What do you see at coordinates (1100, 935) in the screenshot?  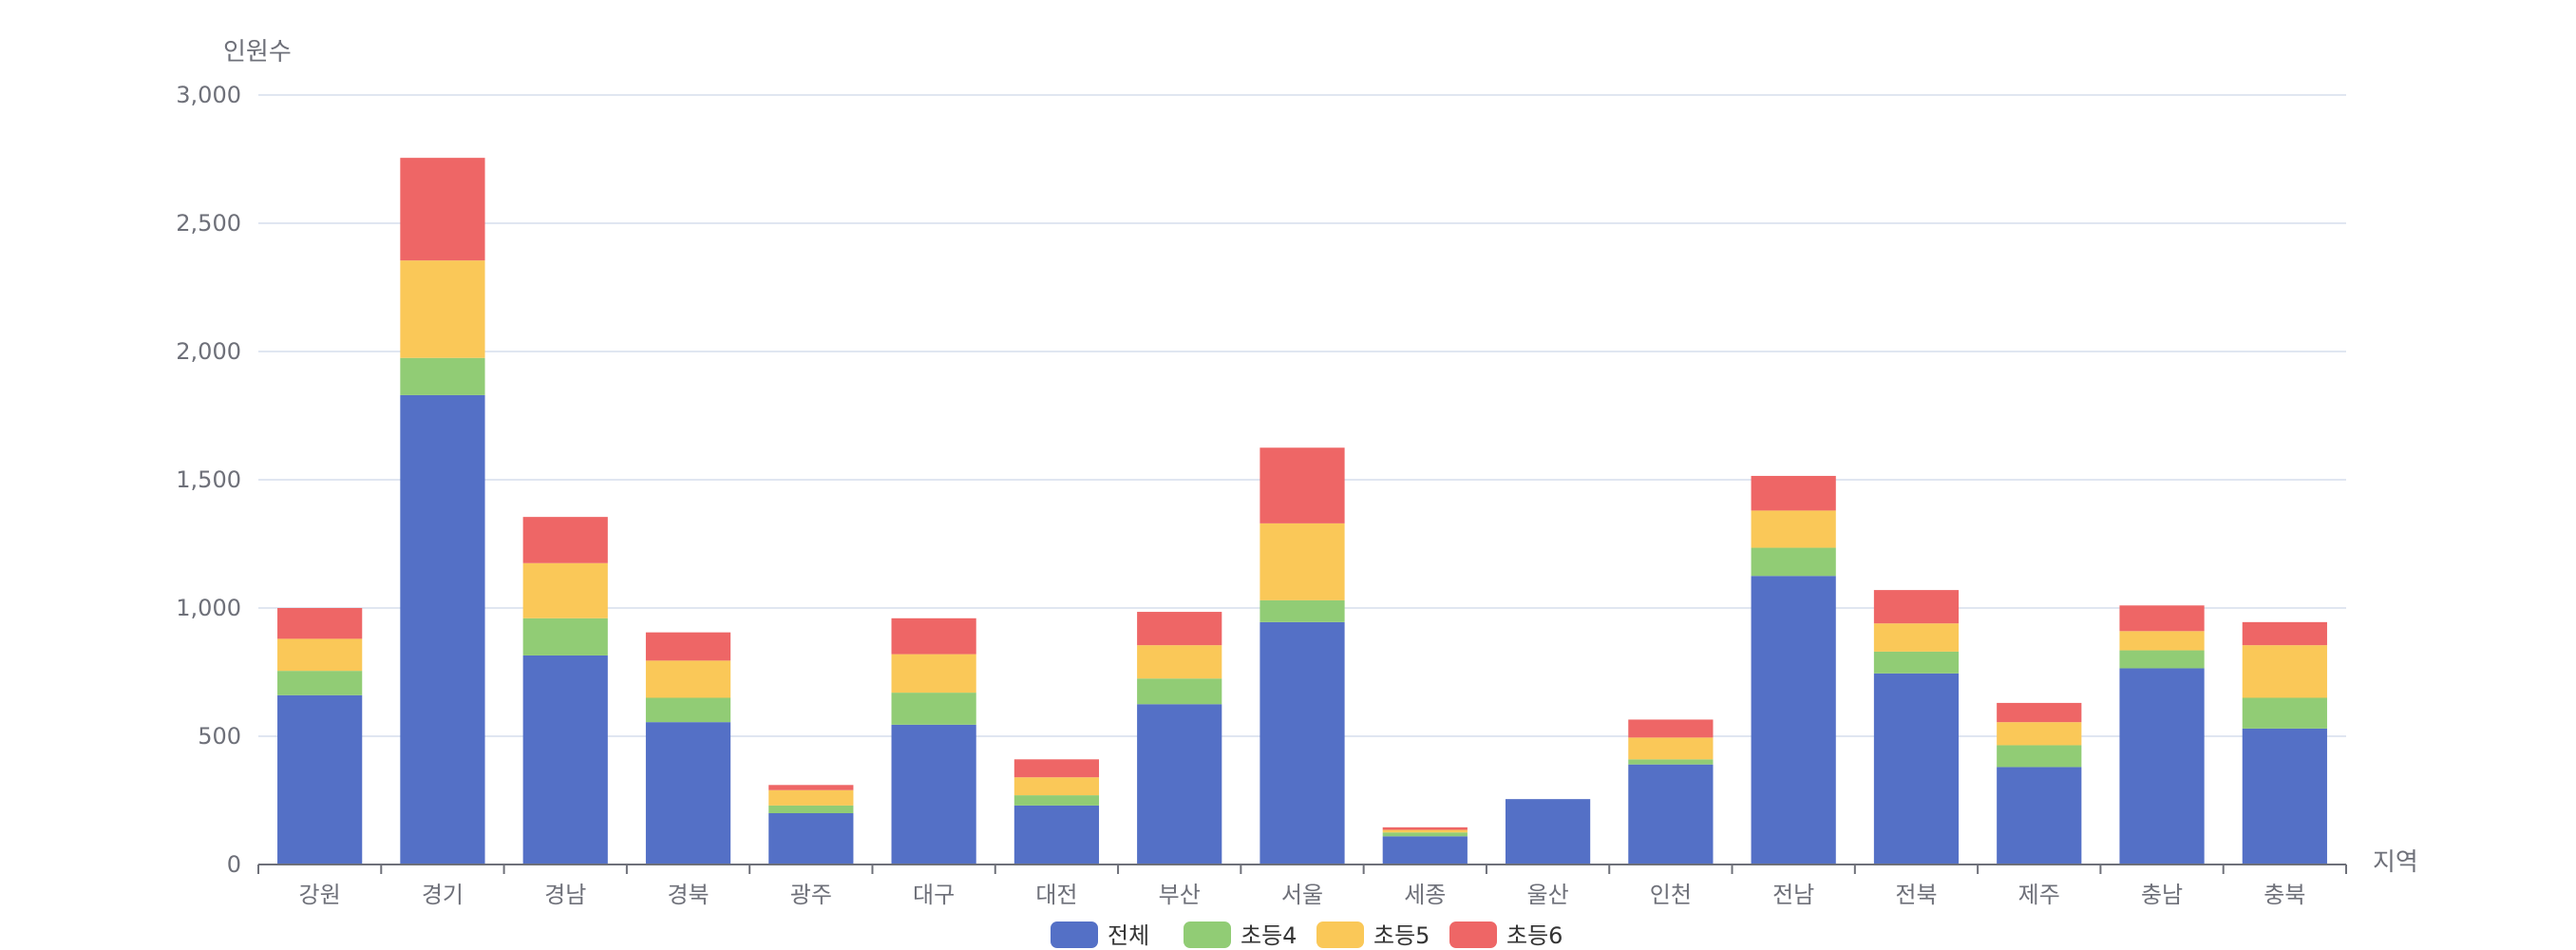 I see `legend-item: 전체` at bounding box center [1100, 935].